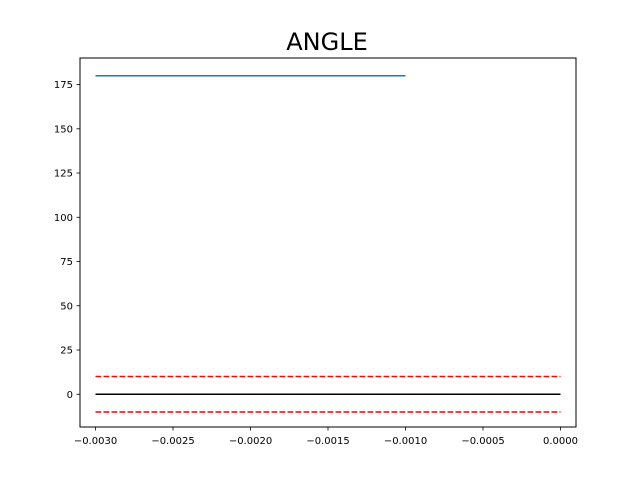 This screenshot has height=480, width=640. Describe the element at coordinates (327, 441) in the screenshot. I see `x-tick-label: −0.0015` at that location.